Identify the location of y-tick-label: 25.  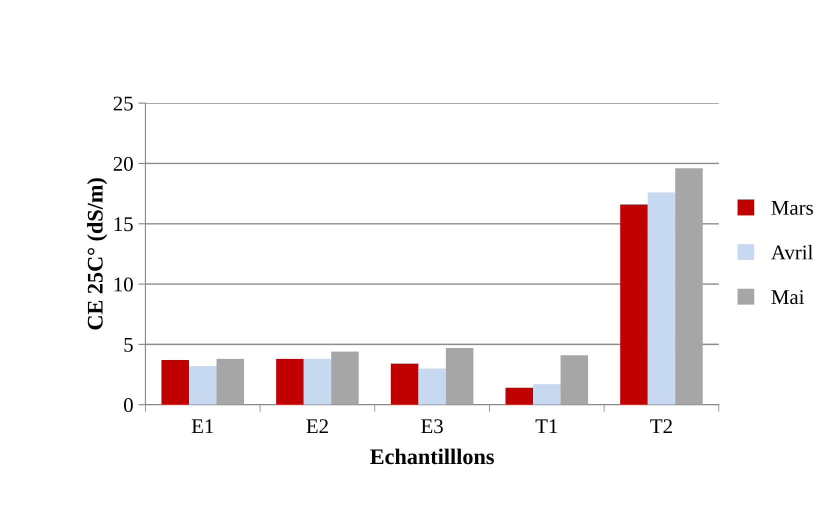
(123, 103).